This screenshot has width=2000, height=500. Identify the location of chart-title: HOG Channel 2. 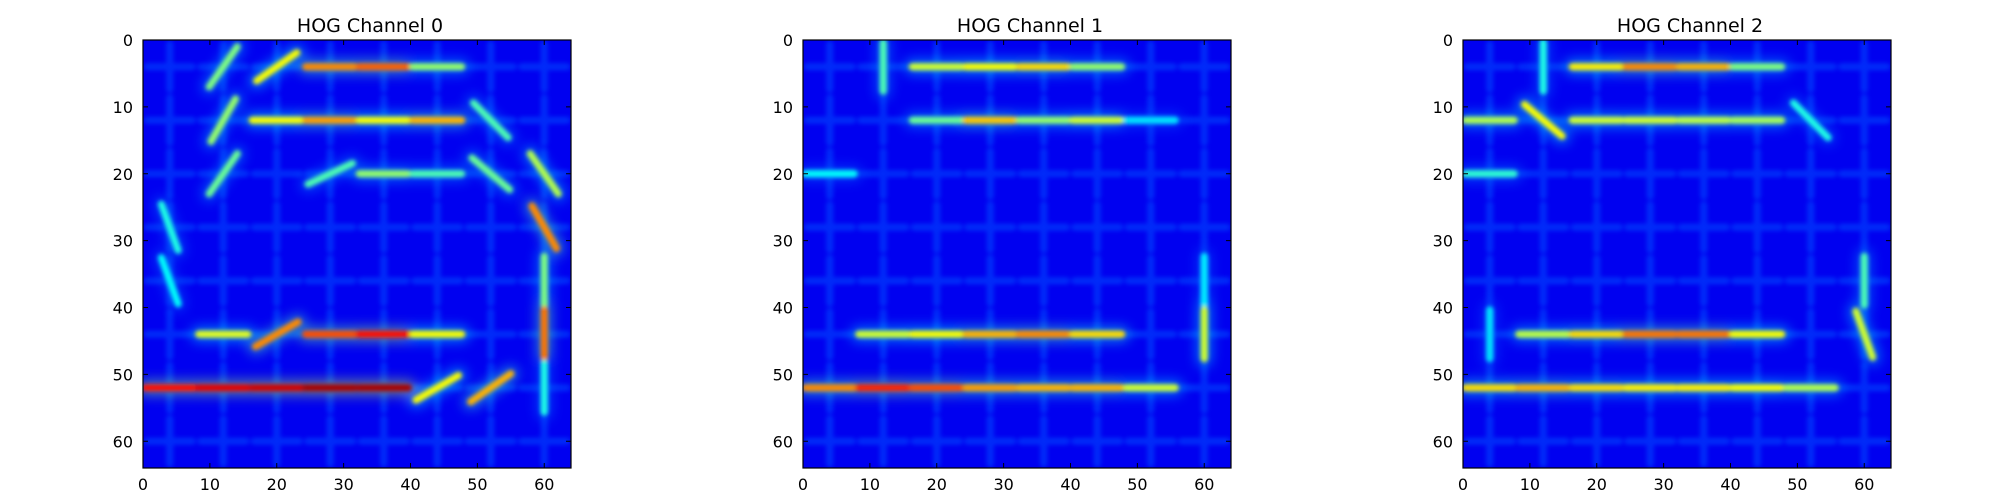
(1690, 26).